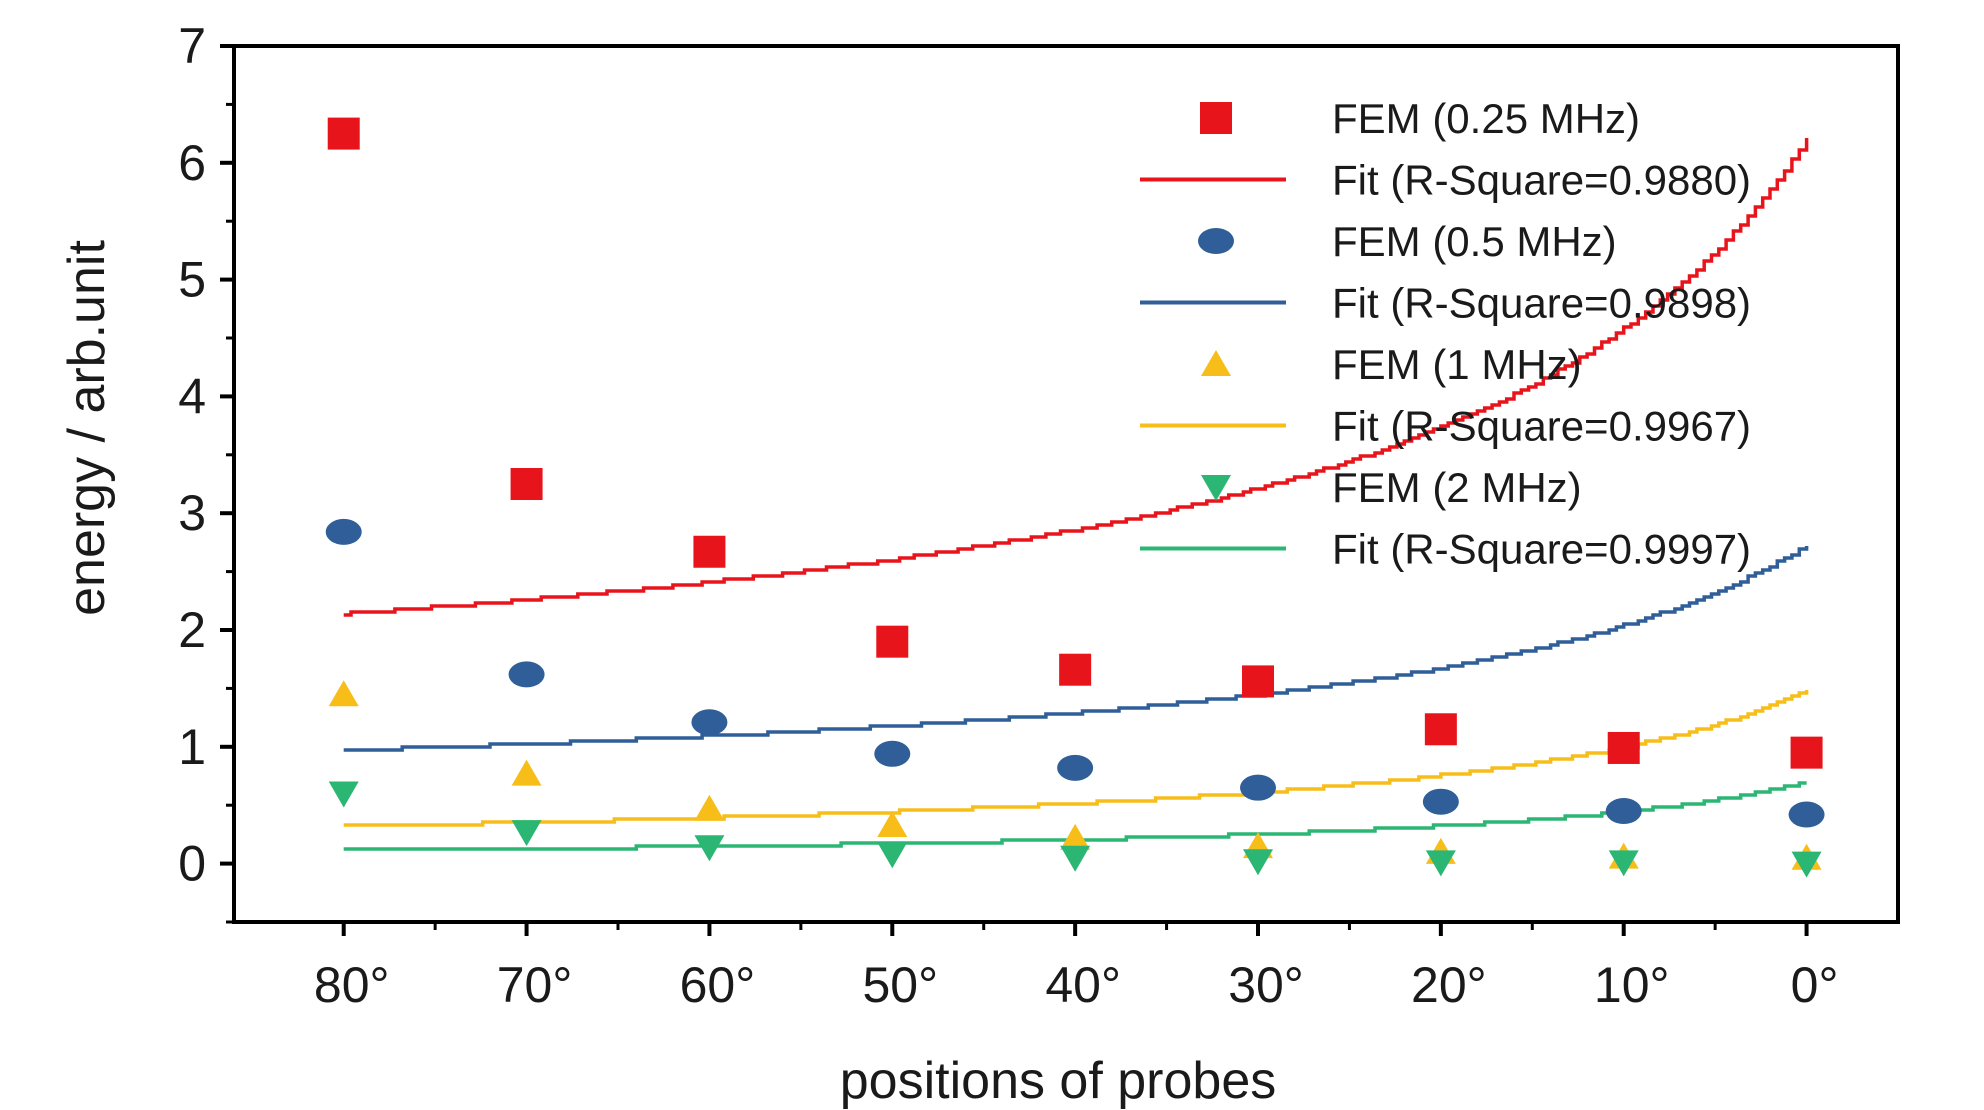 This screenshot has height=1110, width=1984. What do you see at coordinates (1541, 426) in the screenshot?
I see `legend-fit-label-2: Fit (R-Square=0.9967)` at bounding box center [1541, 426].